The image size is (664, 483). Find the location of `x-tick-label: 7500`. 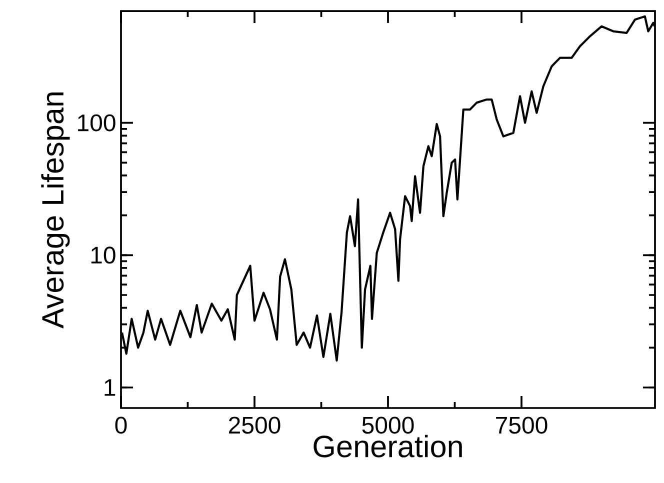

x-tick-label: 7500 is located at coordinates (522, 425).